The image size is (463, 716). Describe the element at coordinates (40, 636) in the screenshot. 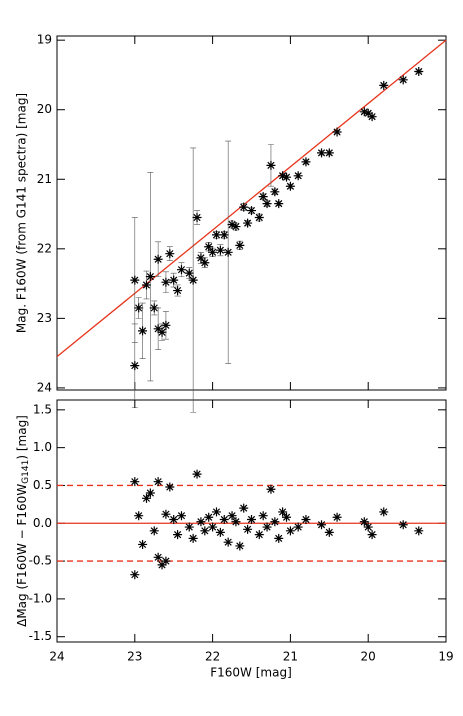

I see `y-tick-label: -1.5` at that location.